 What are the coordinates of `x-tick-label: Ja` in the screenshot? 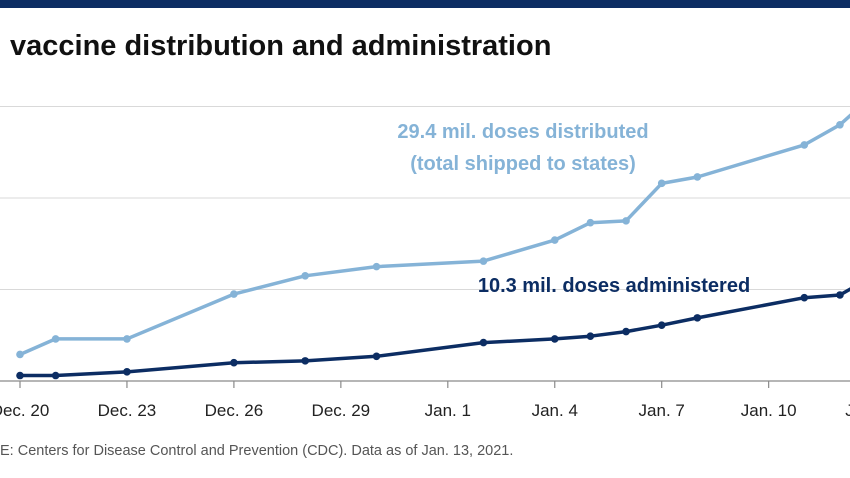 It's located at (847, 410).